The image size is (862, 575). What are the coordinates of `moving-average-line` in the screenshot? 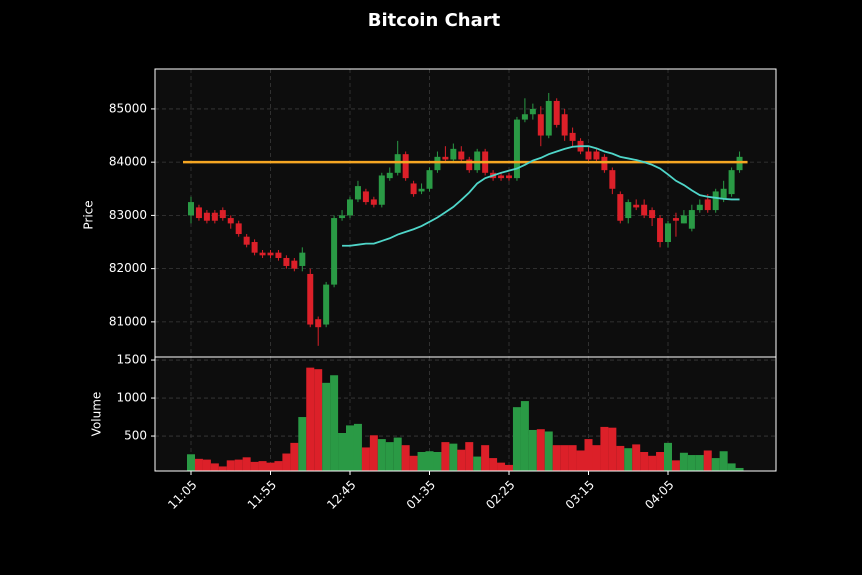 It's located at (541, 196).